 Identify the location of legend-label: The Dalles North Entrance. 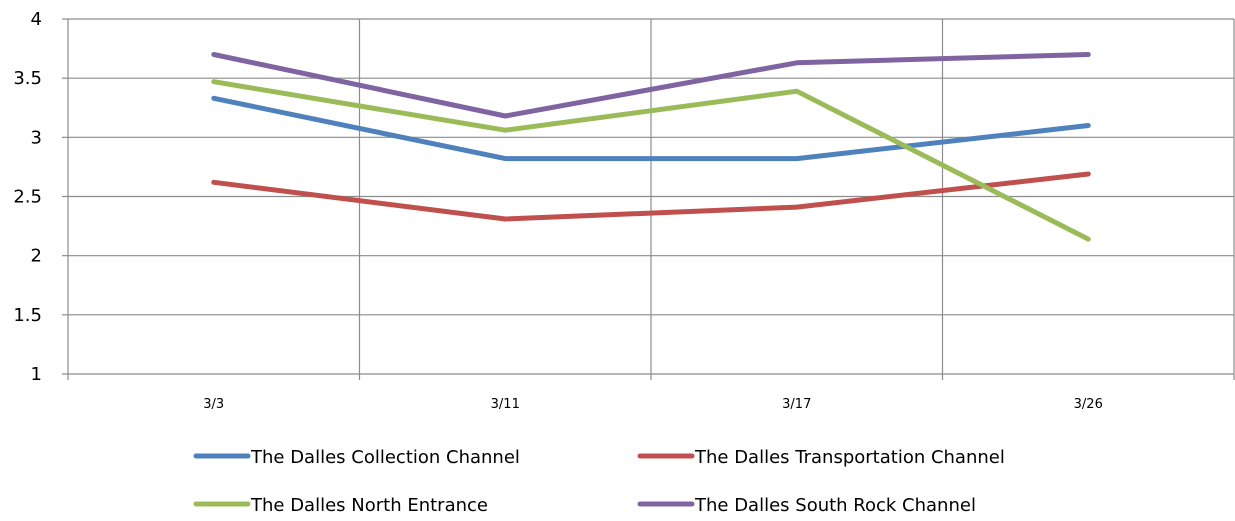
(369, 505).